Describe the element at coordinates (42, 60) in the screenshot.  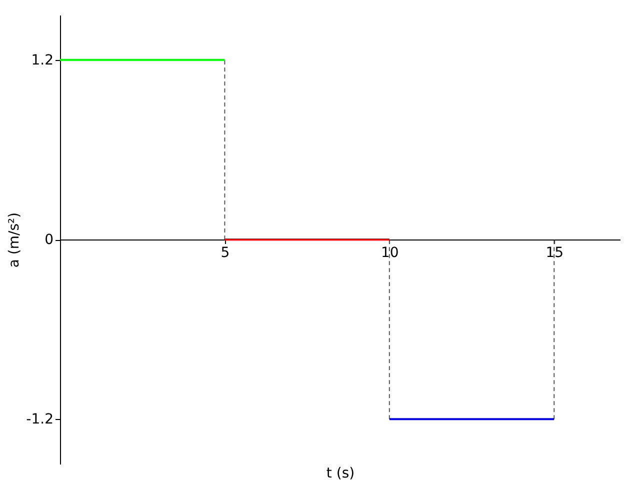
I see `y-tick-label: 1.2` at that location.